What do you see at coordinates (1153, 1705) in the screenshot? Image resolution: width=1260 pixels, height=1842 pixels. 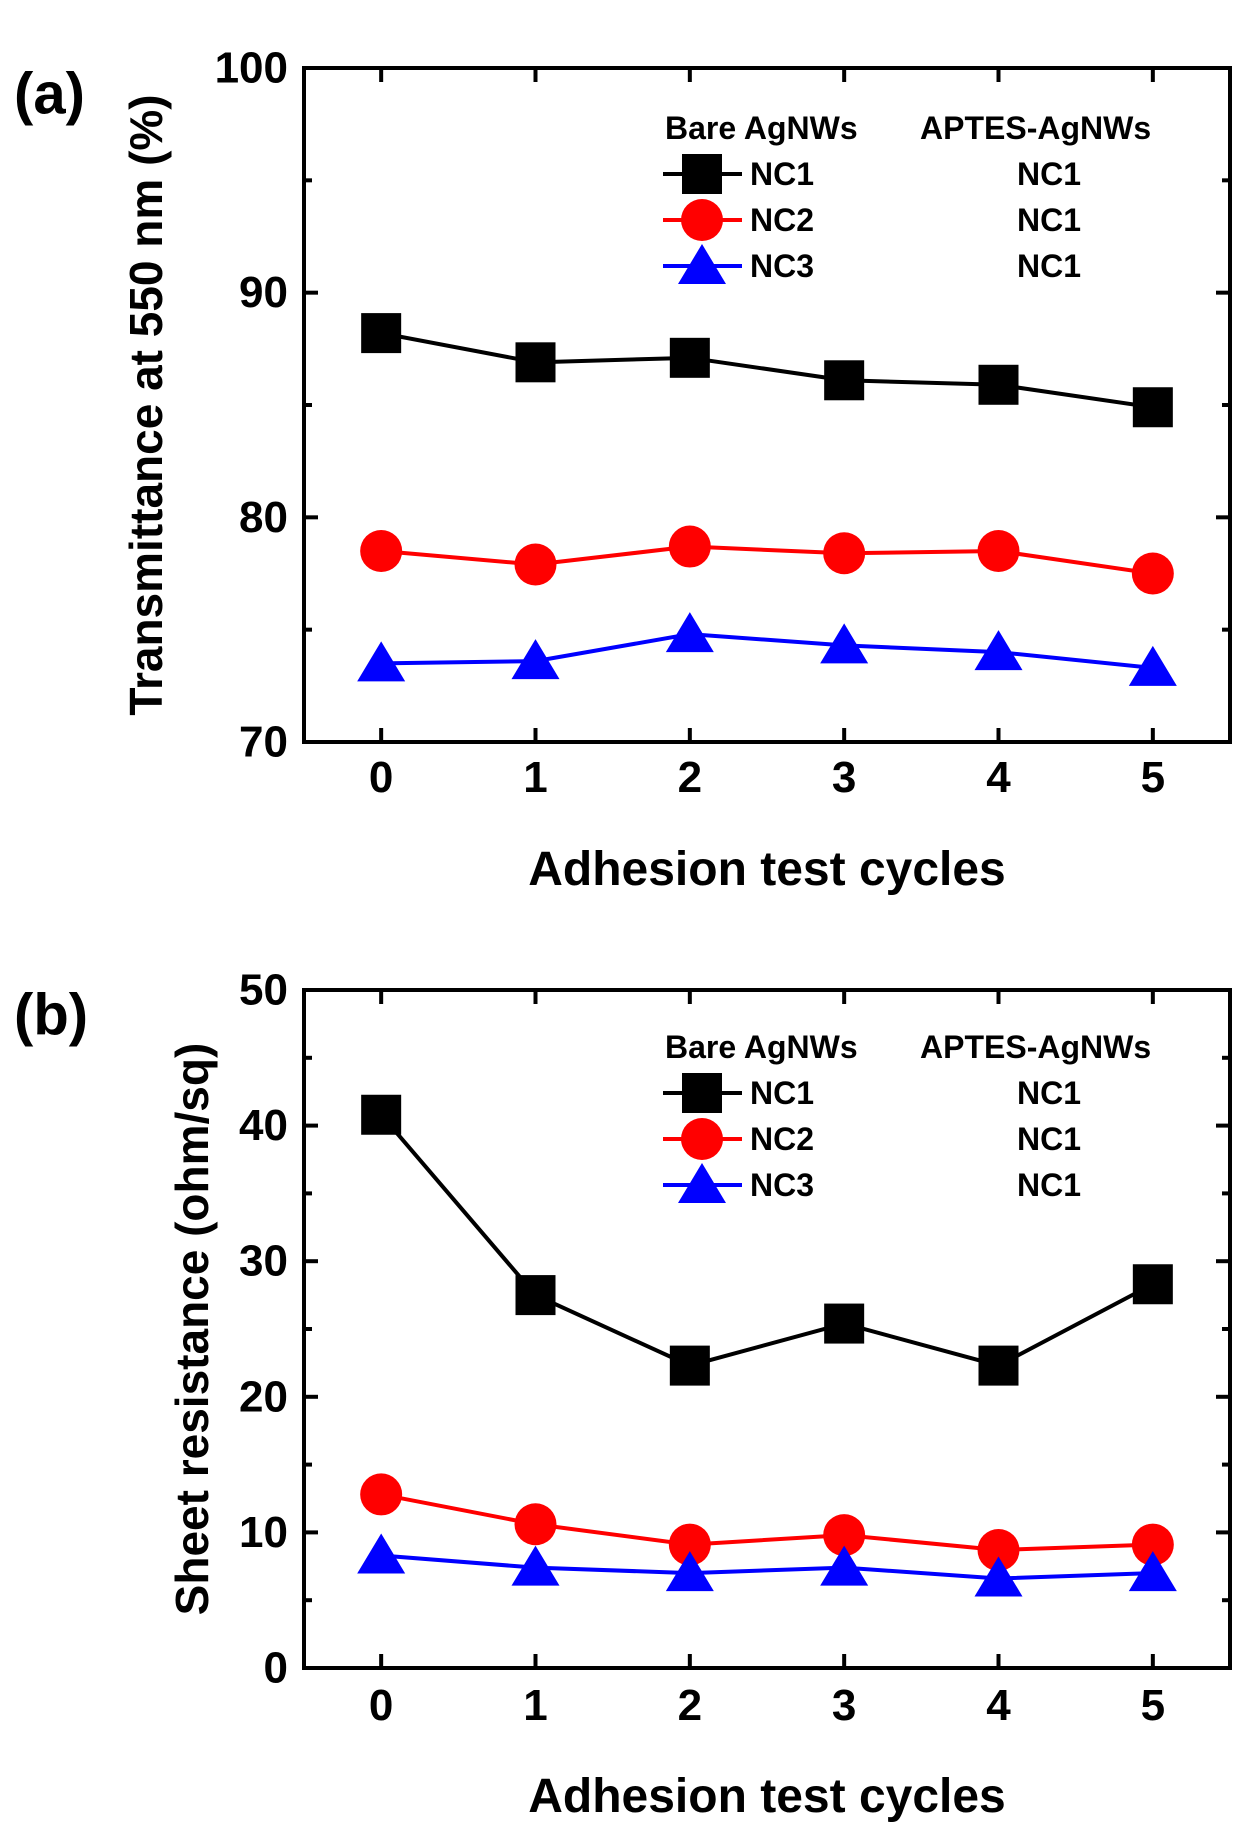 I see `x-tick-label: 5` at bounding box center [1153, 1705].